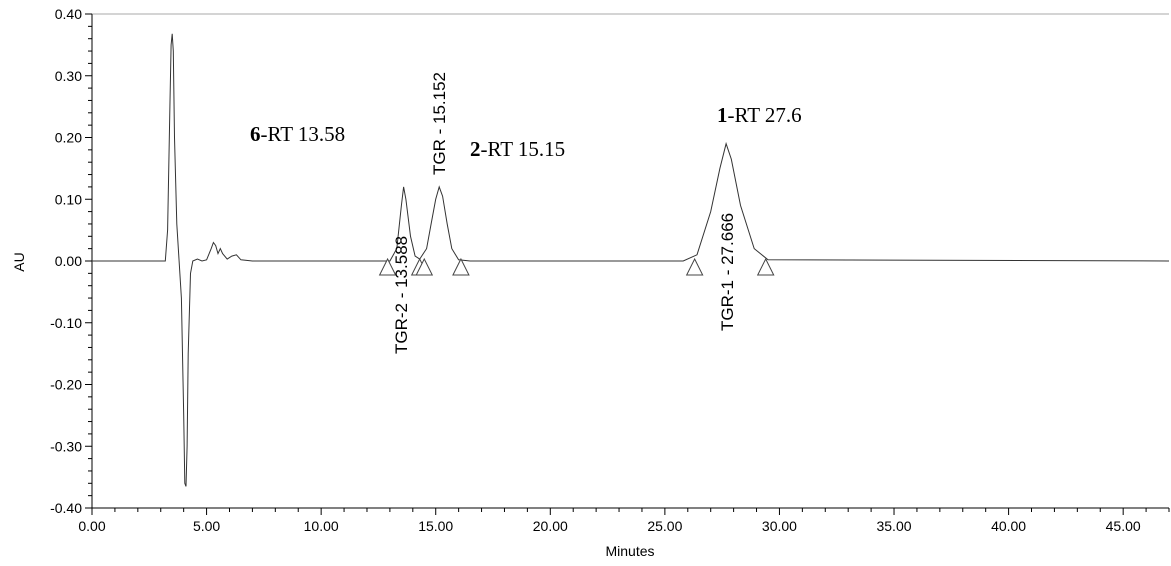  Describe the element at coordinates (576, 266) in the screenshot. I see `baseline-markers` at that location.